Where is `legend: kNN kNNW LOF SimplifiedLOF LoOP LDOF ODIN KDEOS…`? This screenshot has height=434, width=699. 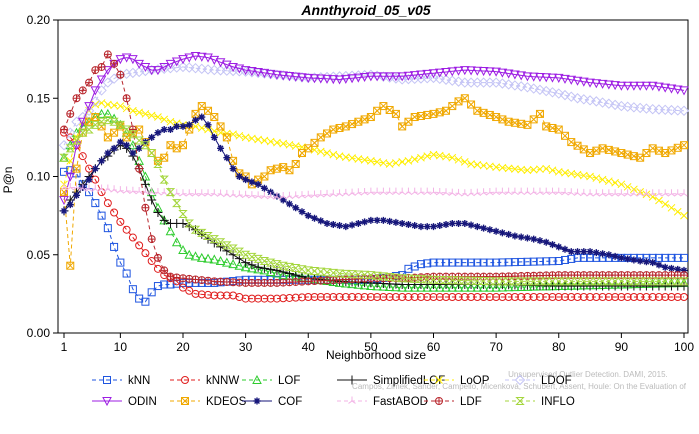 legend: kNN kNNW LOF SimplifiedLOF LoOP LDOF ODIN KDEOS… is located at coordinates (333, 391).